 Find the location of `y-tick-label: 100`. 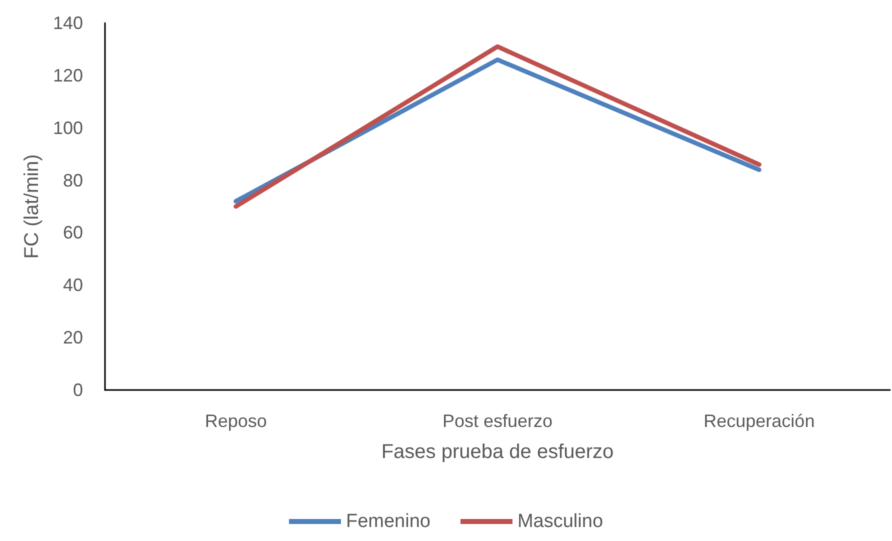

y-tick-label: 100 is located at coordinates (67, 128).